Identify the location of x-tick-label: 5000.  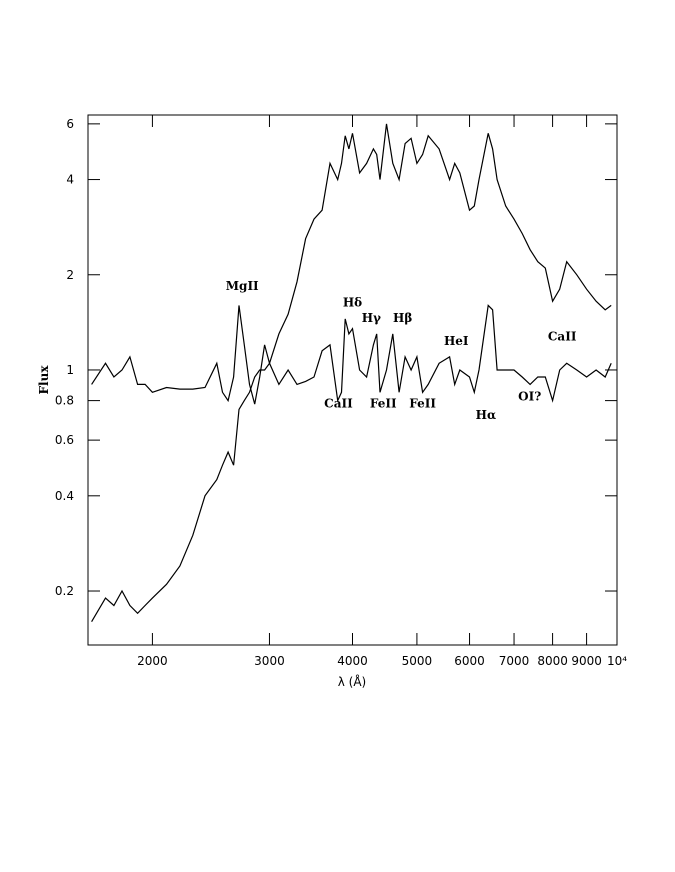
(417, 661).